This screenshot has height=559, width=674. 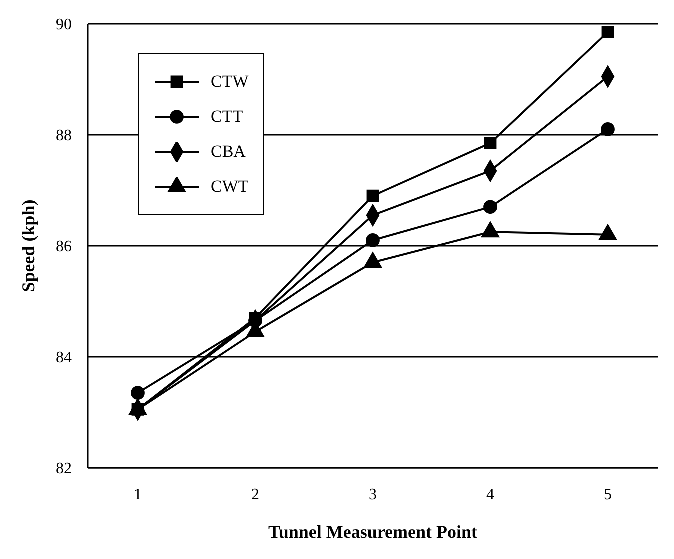 What do you see at coordinates (373, 532) in the screenshot?
I see `x-axis-title: Tunnel Measurement Point` at bounding box center [373, 532].